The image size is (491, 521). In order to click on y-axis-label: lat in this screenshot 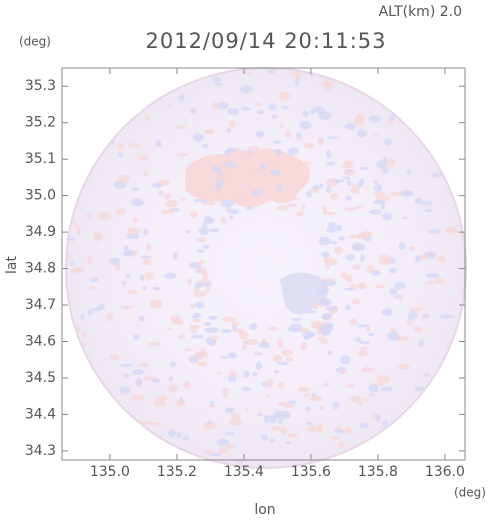, I will do `click(12, 265)`.